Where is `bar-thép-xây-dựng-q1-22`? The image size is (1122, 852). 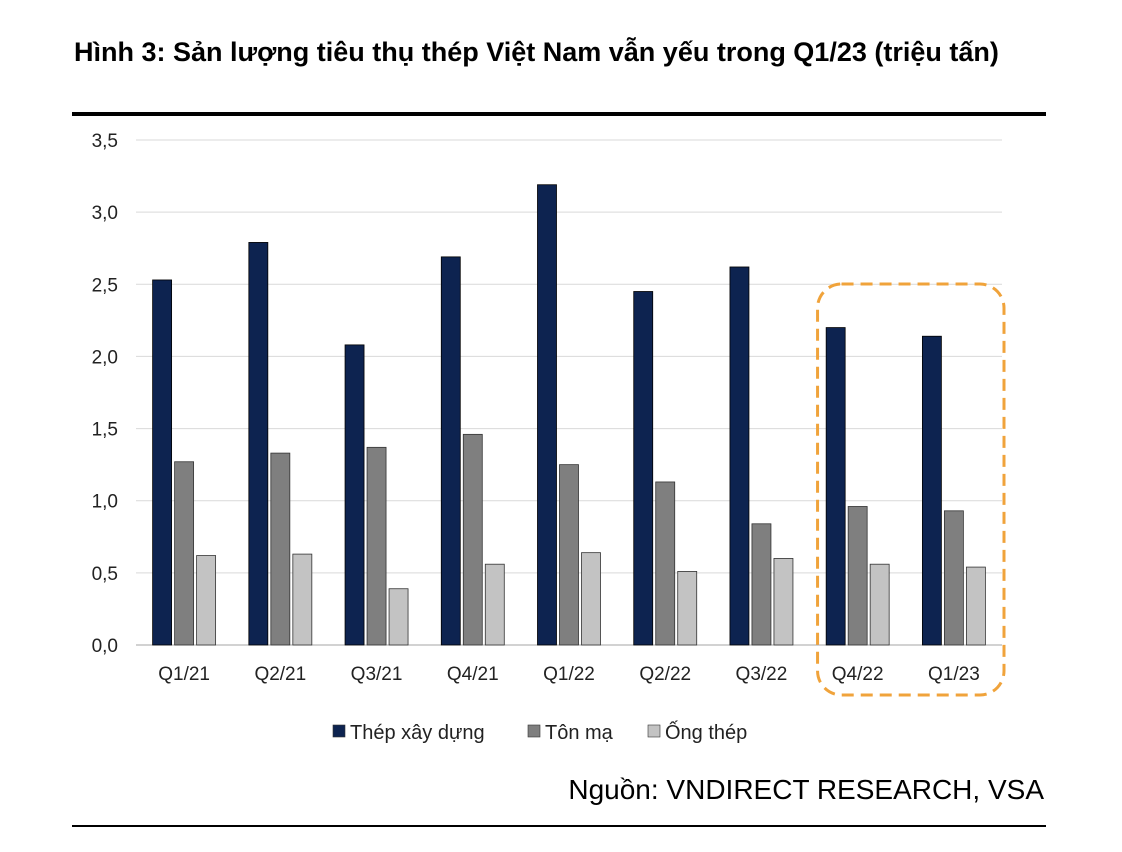
bar-thép-xây-dựng-q1-22 is located at coordinates (547, 415).